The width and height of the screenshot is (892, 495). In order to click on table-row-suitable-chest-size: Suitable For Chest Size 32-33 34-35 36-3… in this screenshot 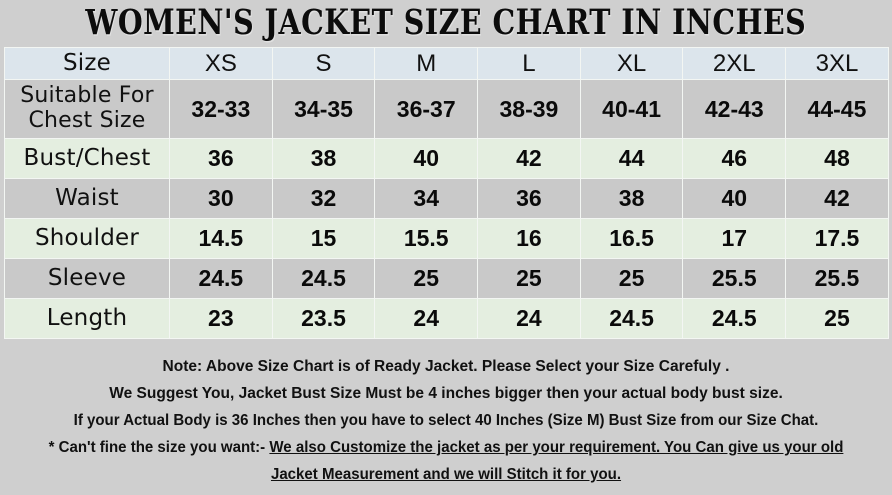, I will do `click(446, 109)`.